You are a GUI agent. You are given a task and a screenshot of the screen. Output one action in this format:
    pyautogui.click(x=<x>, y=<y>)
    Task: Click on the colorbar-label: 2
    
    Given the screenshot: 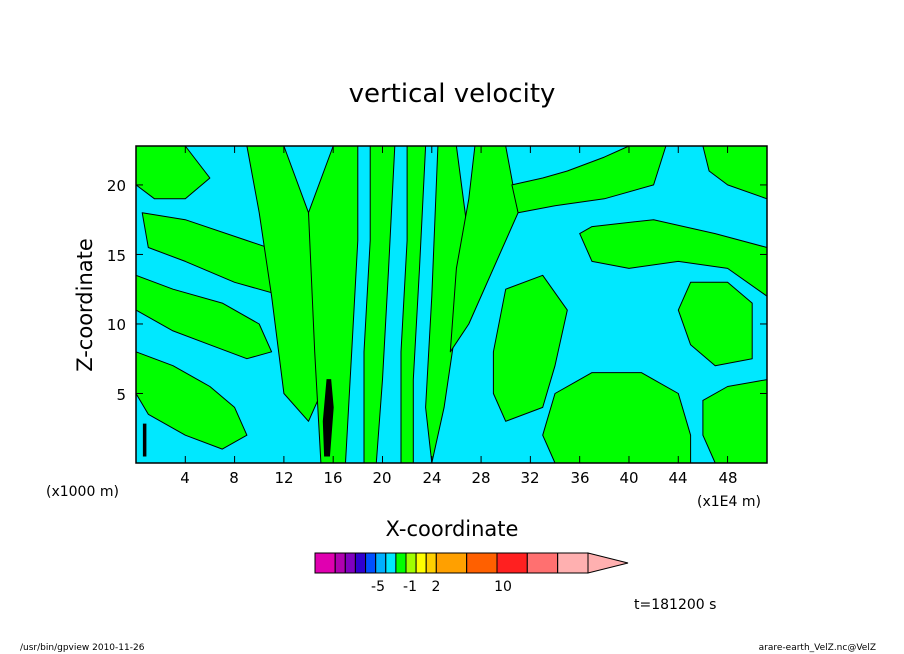 What is the action you would take?
    pyautogui.click(x=436, y=587)
    